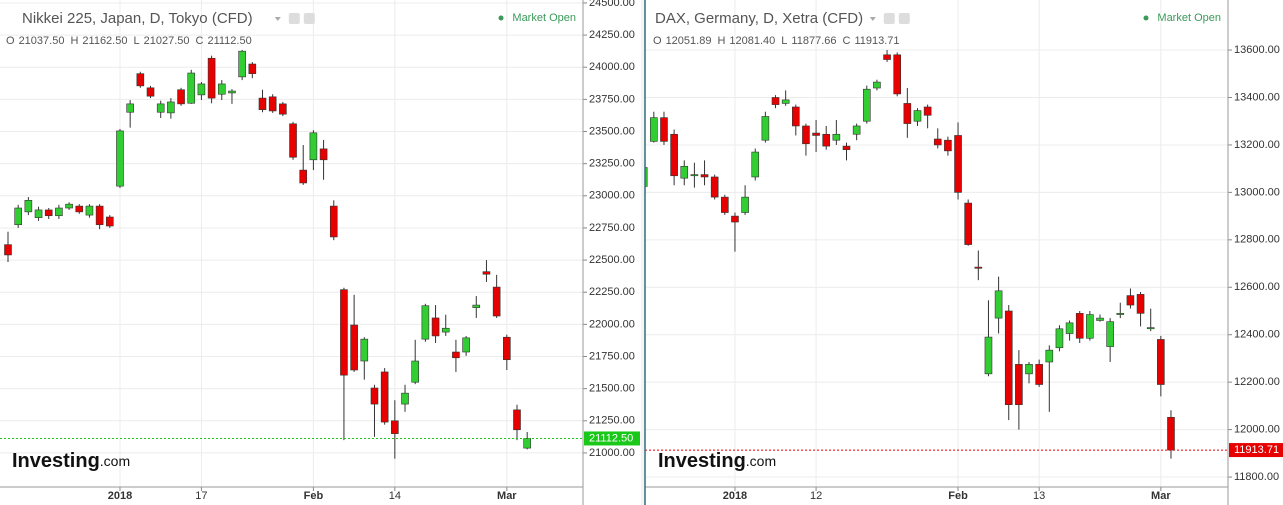 Image resolution: width=1283 pixels, height=505 pixels. Describe the element at coordinates (642, 252) in the screenshot. I see `panel-gap` at that location.